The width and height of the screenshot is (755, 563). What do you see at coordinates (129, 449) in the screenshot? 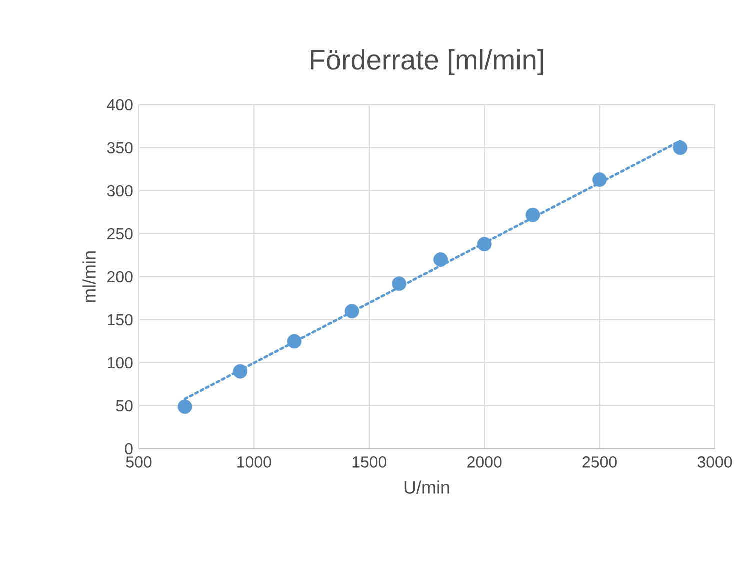
I see `y-tick-label: 0` at bounding box center [129, 449].